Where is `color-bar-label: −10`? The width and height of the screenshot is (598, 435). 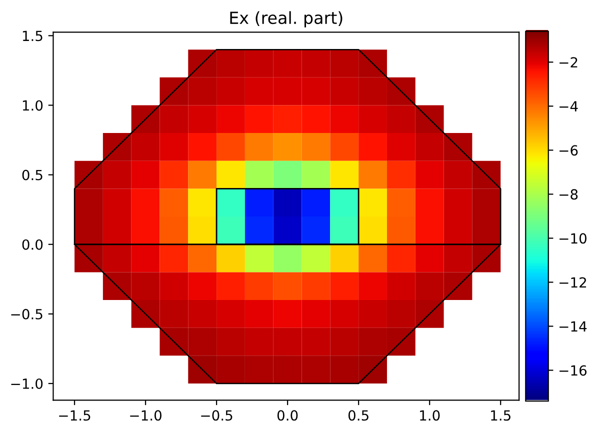
color-bar-label: −10 is located at coordinates (573, 238).